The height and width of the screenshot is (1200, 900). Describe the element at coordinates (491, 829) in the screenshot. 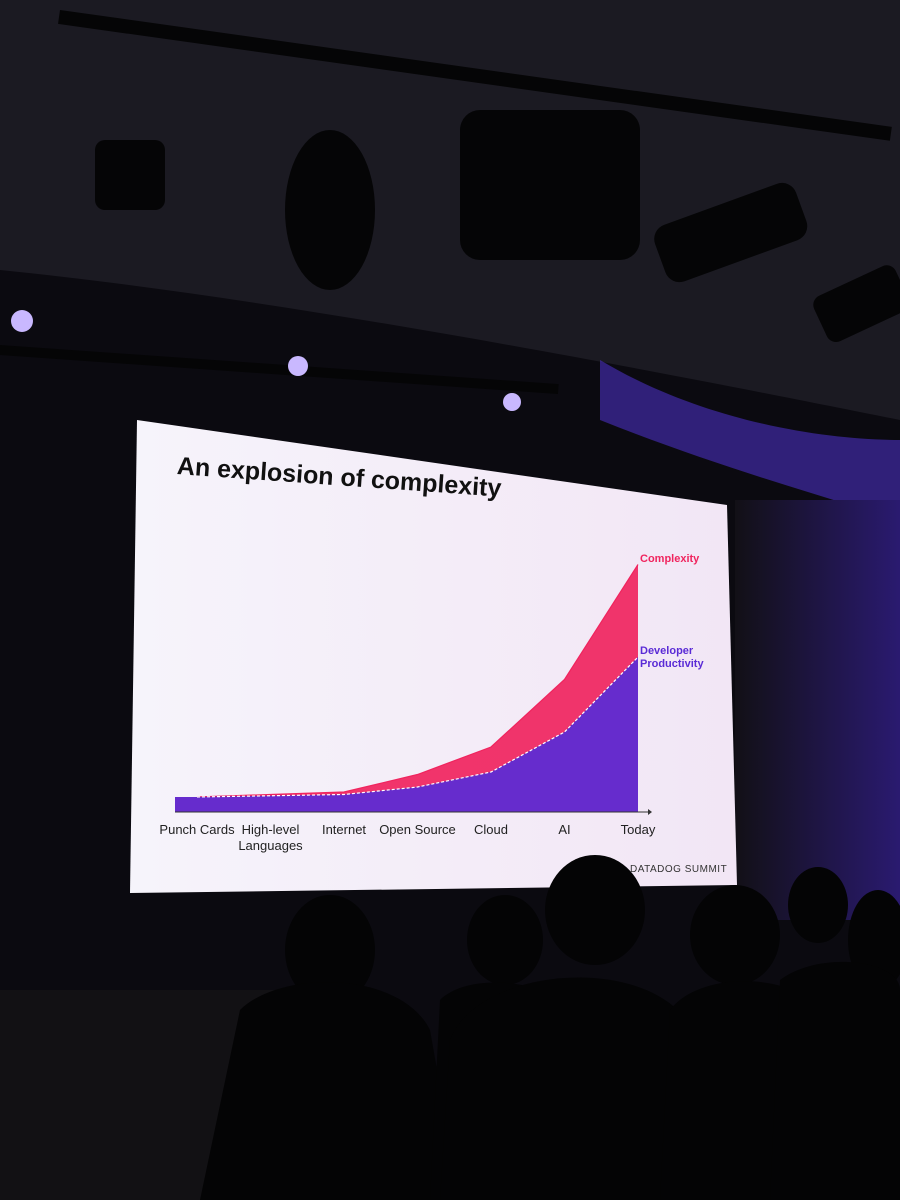

I see `x-tick-label: Cloud` at that location.